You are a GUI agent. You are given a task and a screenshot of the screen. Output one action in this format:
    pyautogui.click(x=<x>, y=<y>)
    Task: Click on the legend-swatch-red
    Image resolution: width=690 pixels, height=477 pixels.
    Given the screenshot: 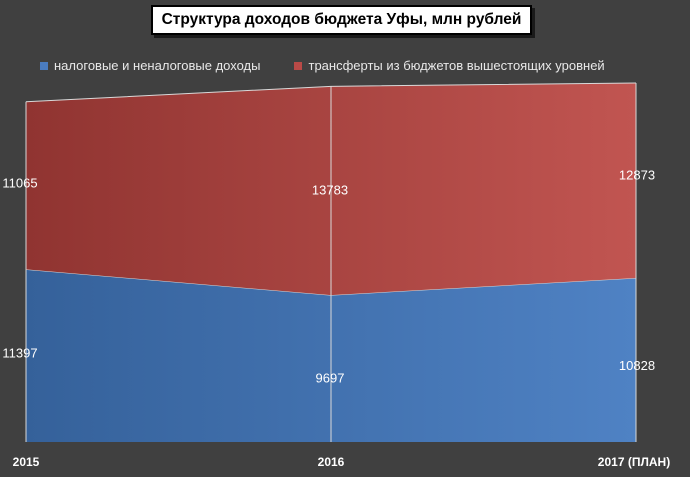 What is the action you would take?
    pyautogui.click(x=298, y=65)
    